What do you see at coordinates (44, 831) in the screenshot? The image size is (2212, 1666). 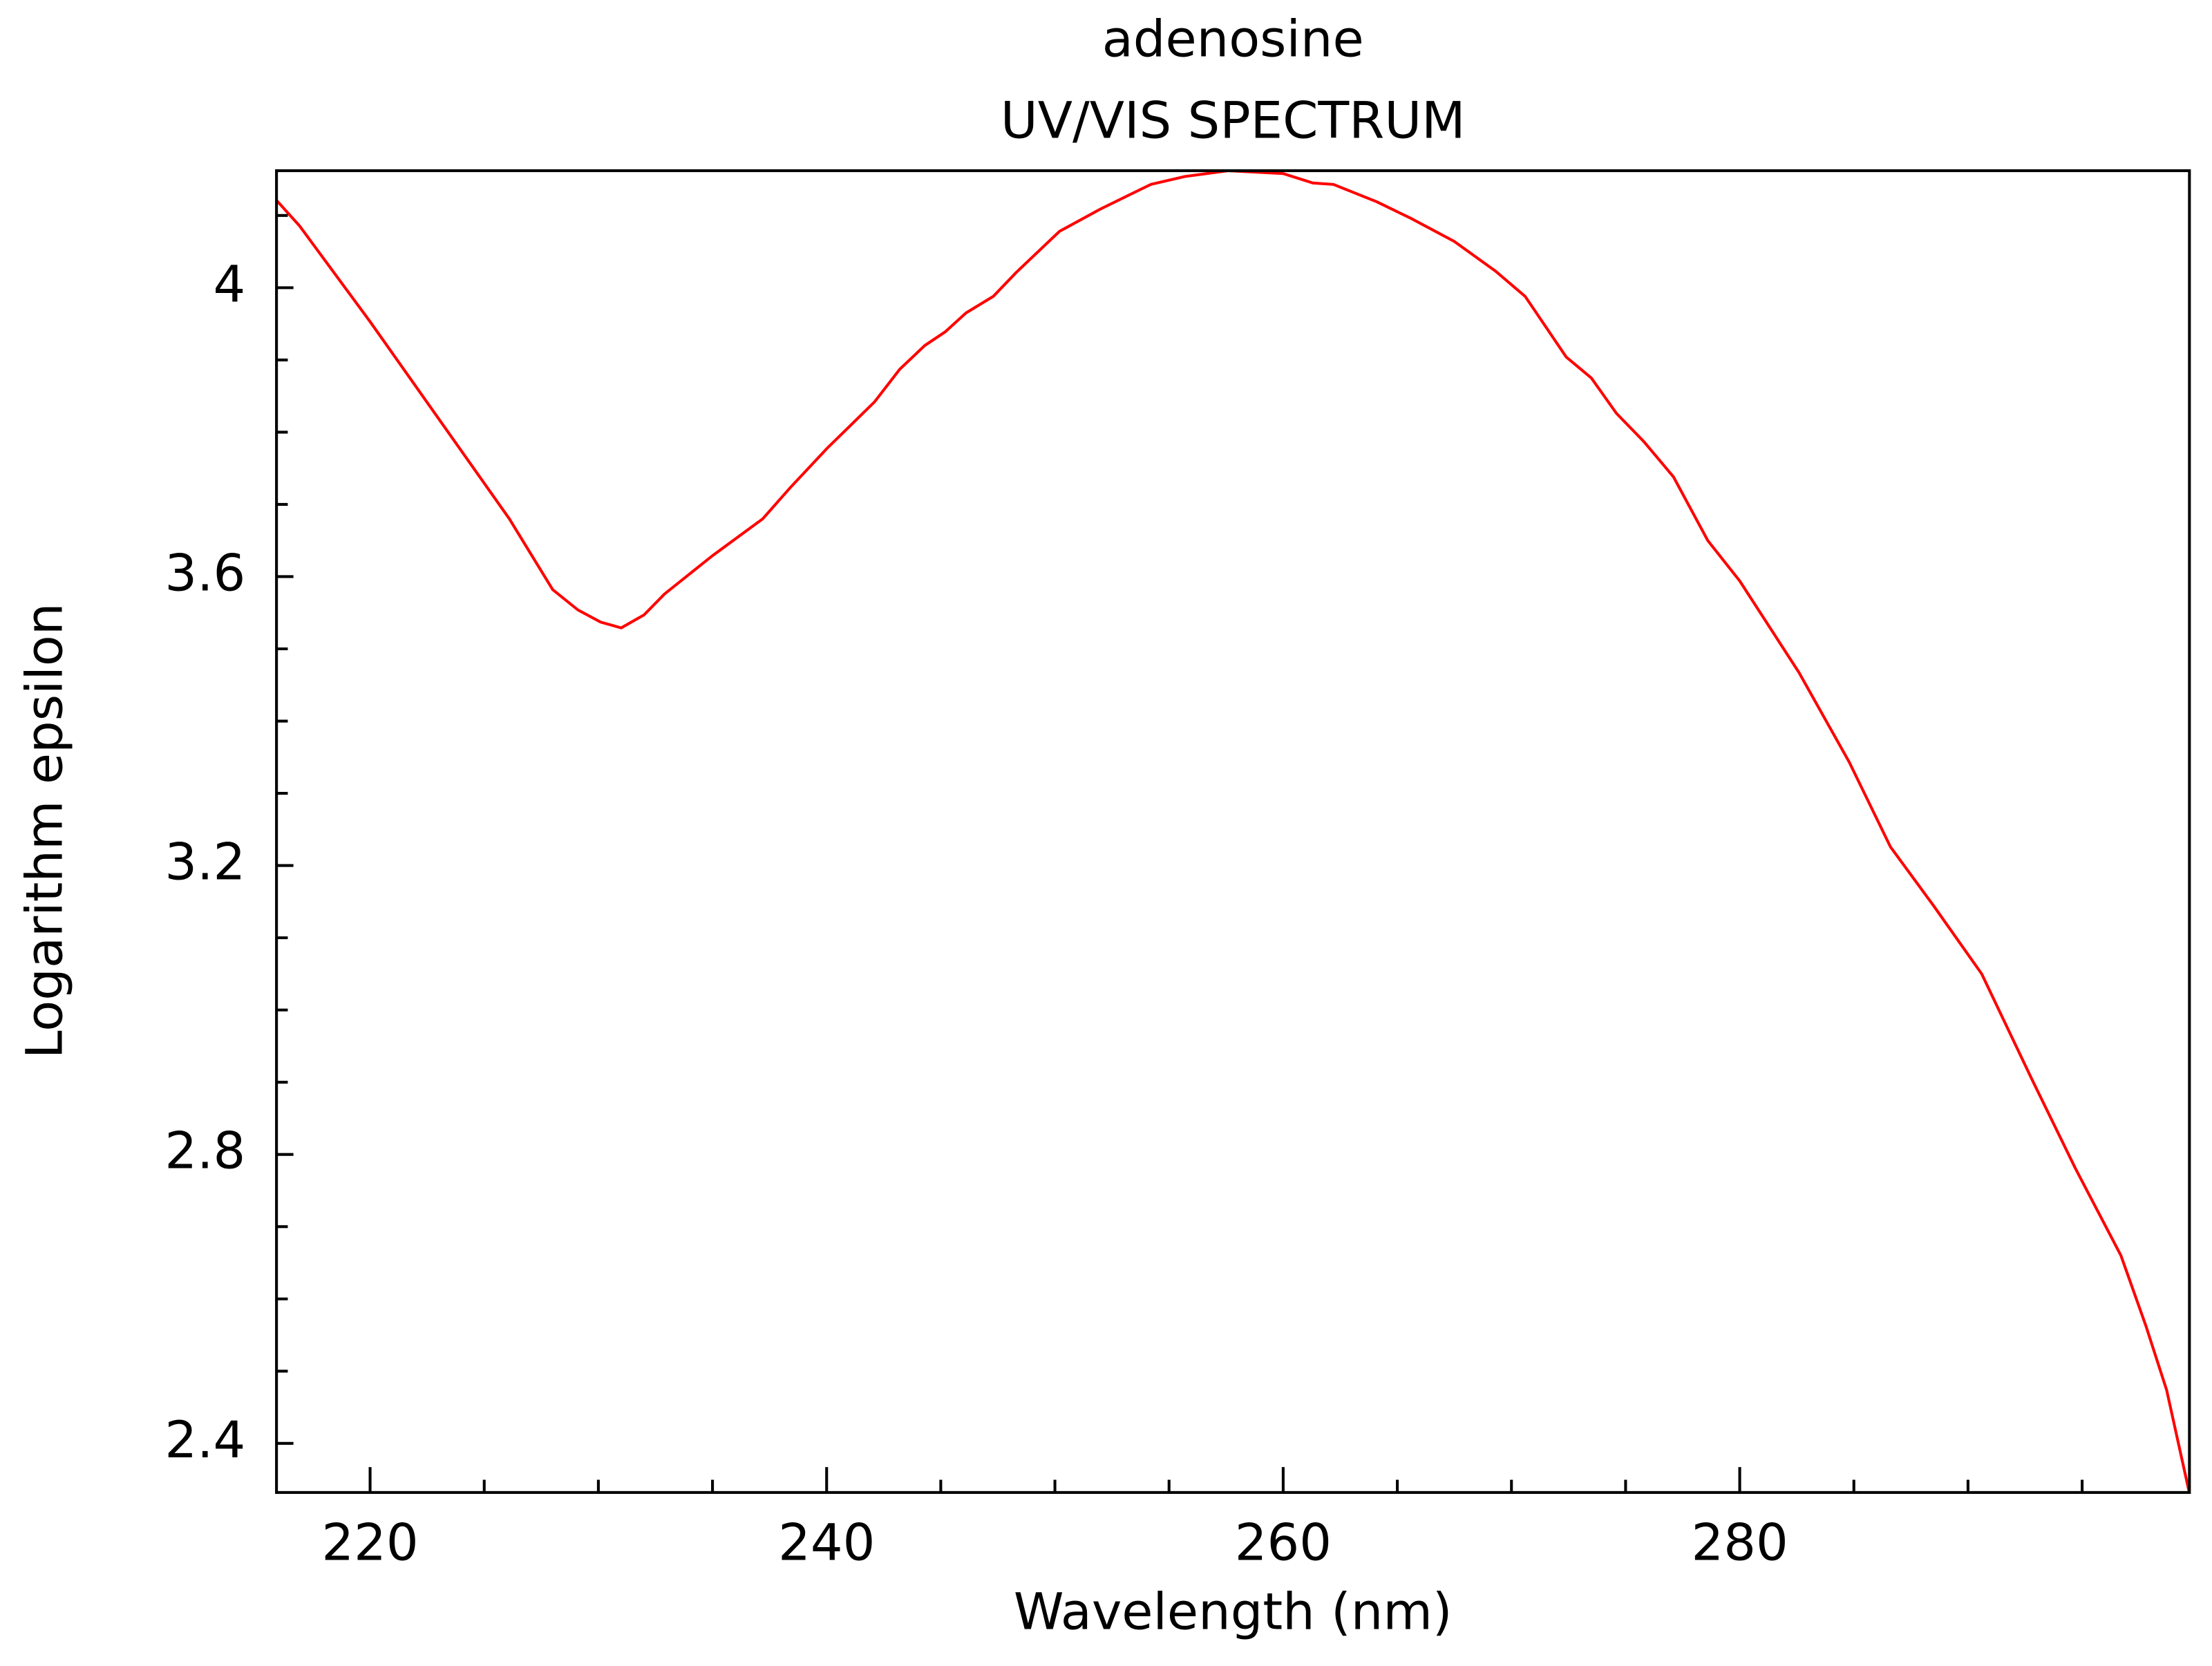 I see `y-axis-label: Logarithm epsilon` at bounding box center [44, 831].